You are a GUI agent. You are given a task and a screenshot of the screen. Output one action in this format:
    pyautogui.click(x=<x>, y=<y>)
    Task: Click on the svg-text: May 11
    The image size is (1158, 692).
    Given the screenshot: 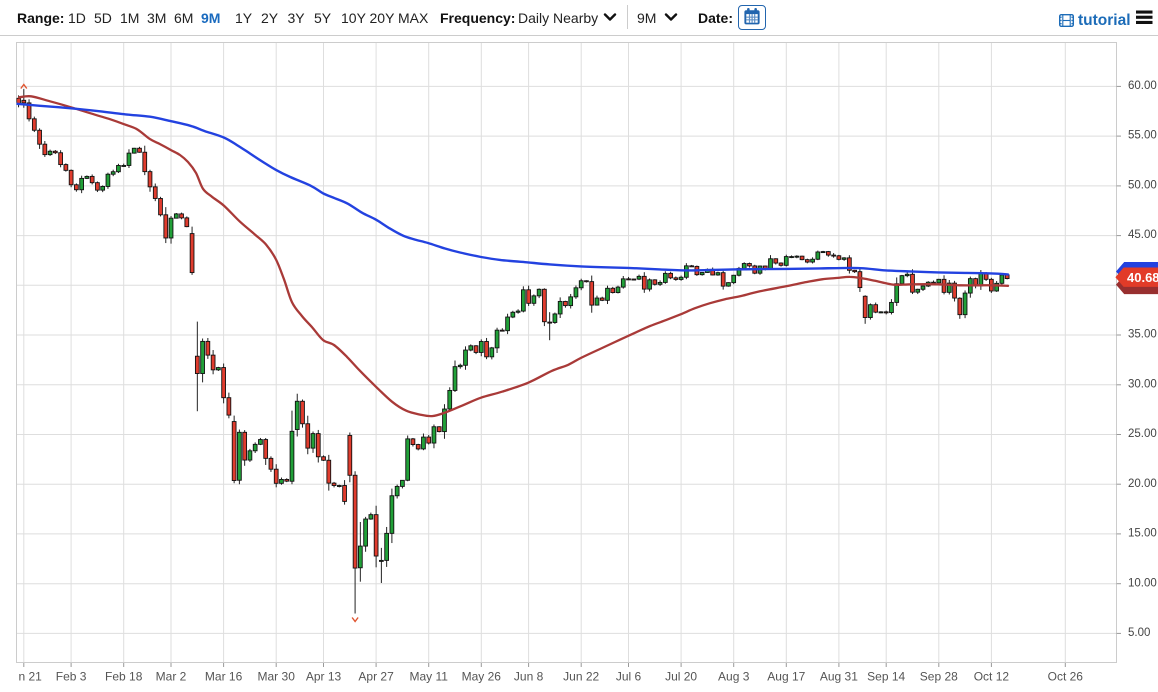 What is the action you would take?
    pyautogui.click(x=428, y=677)
    